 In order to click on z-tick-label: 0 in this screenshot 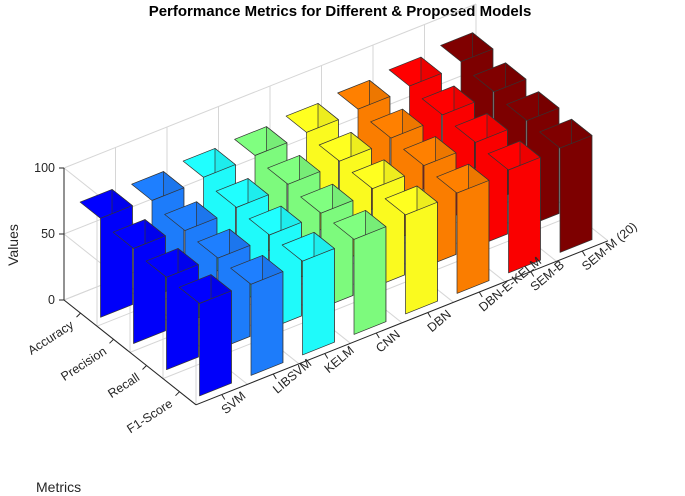, I will do `click(51, 300)`.